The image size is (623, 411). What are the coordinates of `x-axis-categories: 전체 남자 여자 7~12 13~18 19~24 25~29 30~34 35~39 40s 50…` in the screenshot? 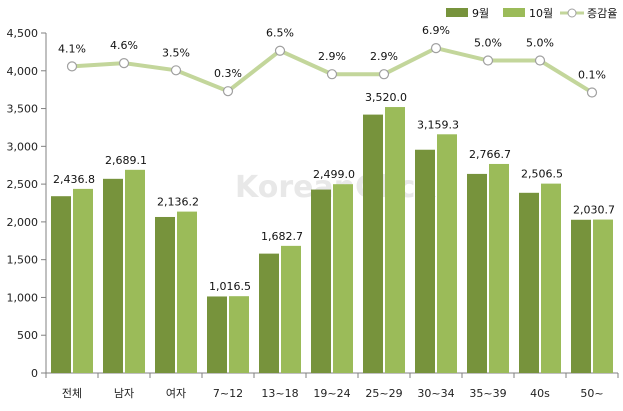 It's located at (333, 393).